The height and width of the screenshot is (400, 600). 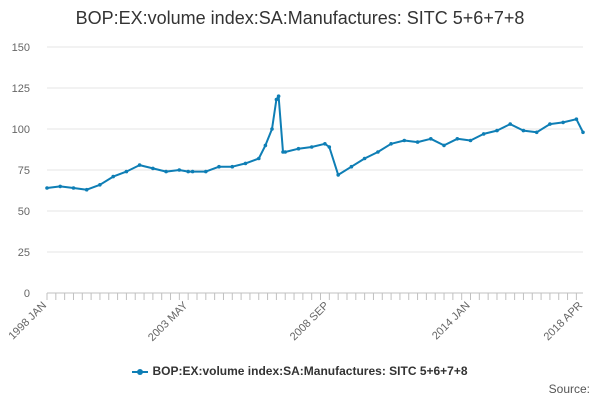 What do you see at coordinates (24, 253) in the screenshot?
I see `y-tick-label: 25` at bounding box center [24, 253].